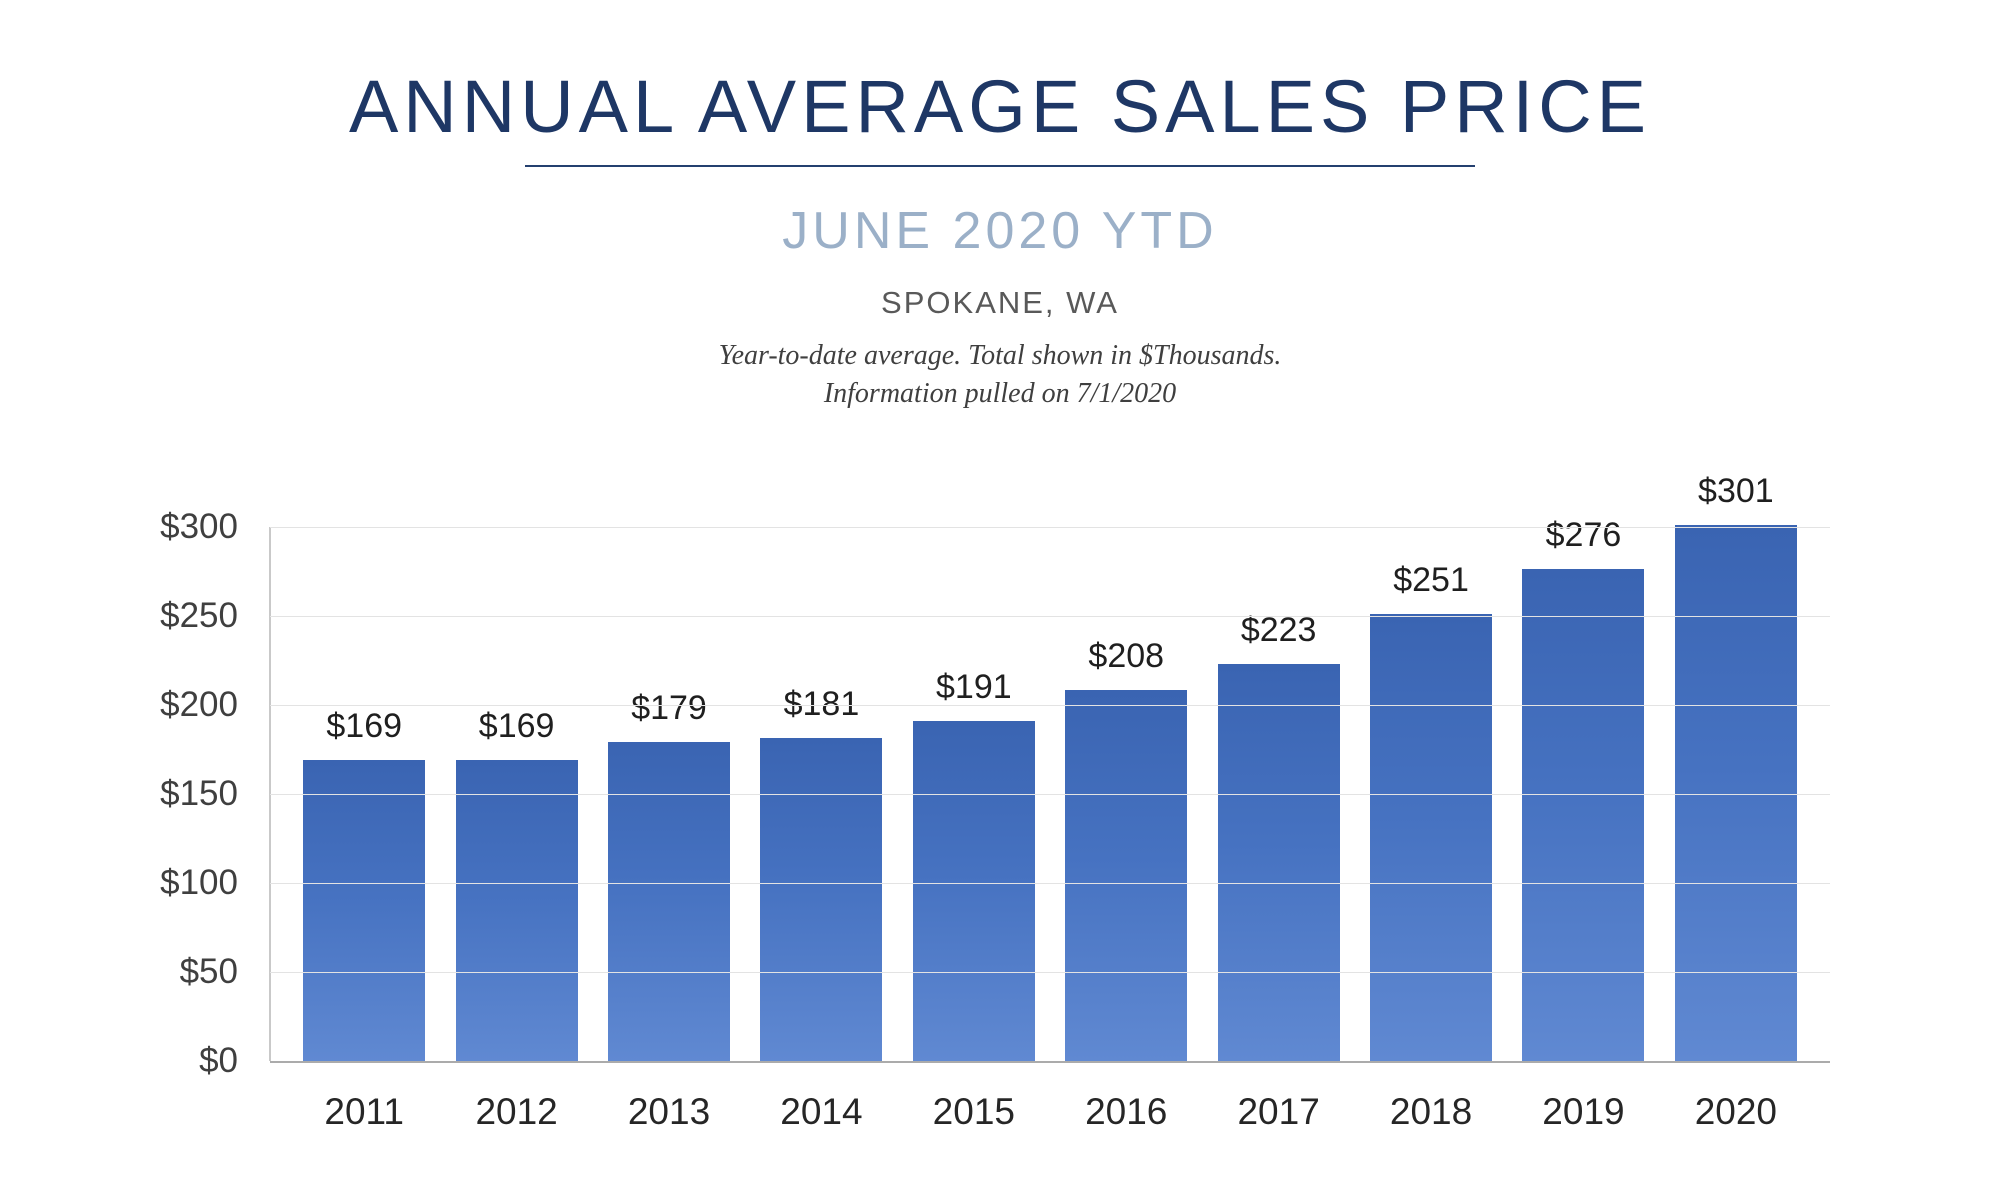  What do you see at coordinates (1126, 875) in the screenshot?
I see `bar-2016` at bounding box center [1126, 875].